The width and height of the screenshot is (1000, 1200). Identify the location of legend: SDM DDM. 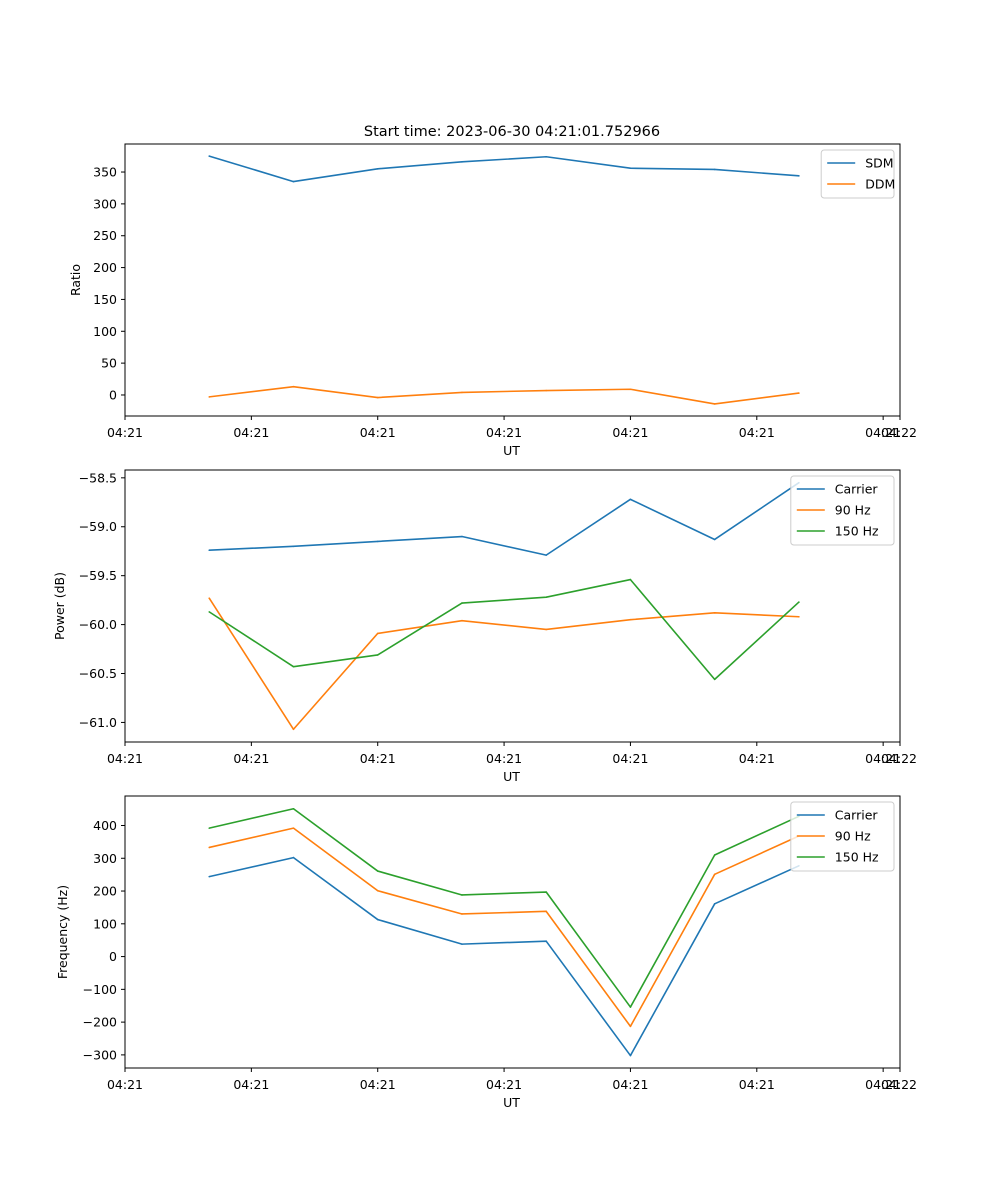
(857, 174).